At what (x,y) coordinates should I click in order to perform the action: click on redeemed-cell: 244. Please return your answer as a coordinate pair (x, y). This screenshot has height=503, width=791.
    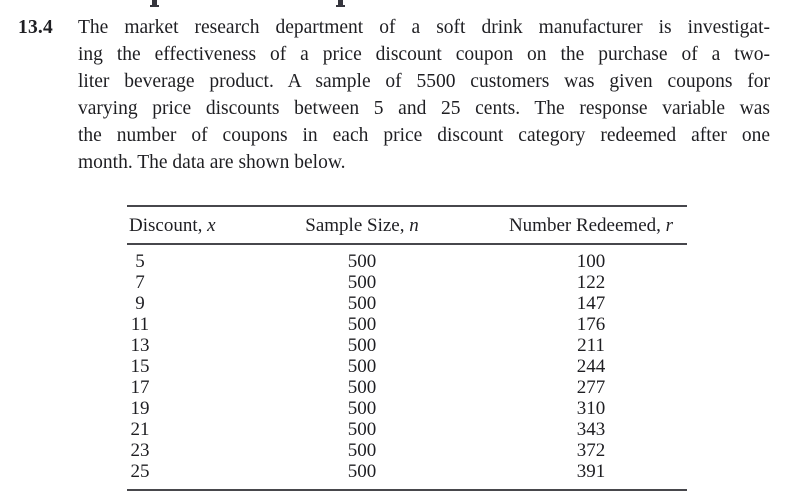
    Looking at the image, I should click on (591, 366).